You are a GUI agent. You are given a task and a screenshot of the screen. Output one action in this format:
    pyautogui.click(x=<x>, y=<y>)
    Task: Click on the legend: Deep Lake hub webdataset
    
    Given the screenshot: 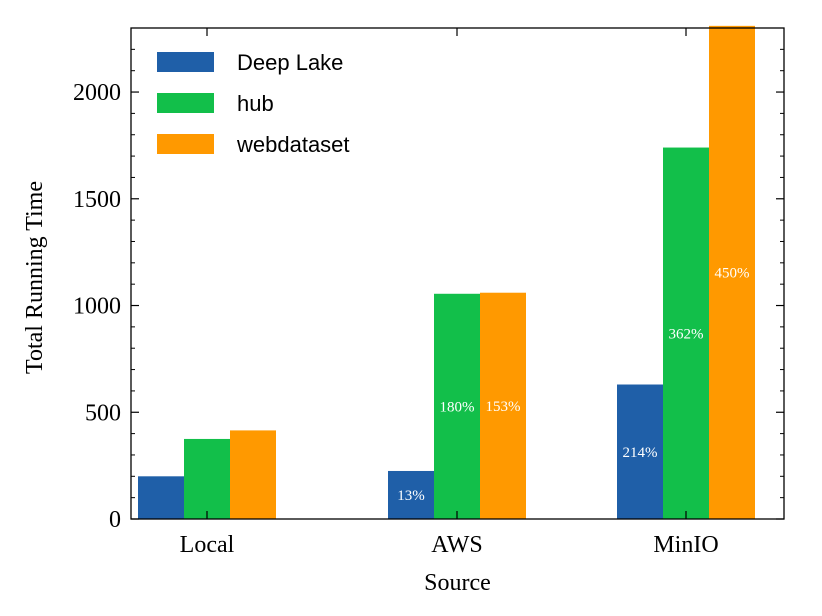 What is the action you would take?
    pyautogui.click(x=253, y=103)
    